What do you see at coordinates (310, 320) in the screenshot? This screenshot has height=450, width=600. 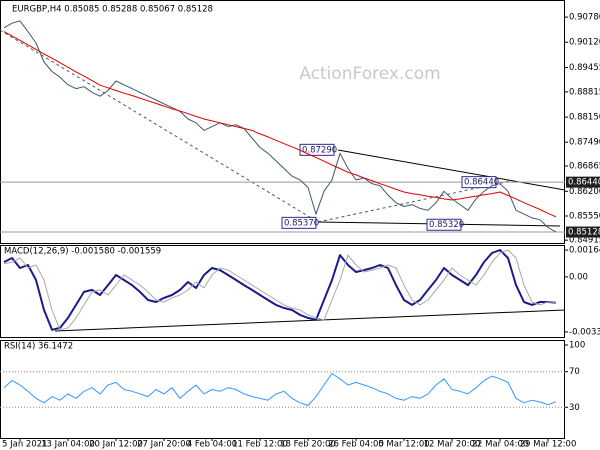 I see `macd-trend-line` at bounding box center [310, 320].